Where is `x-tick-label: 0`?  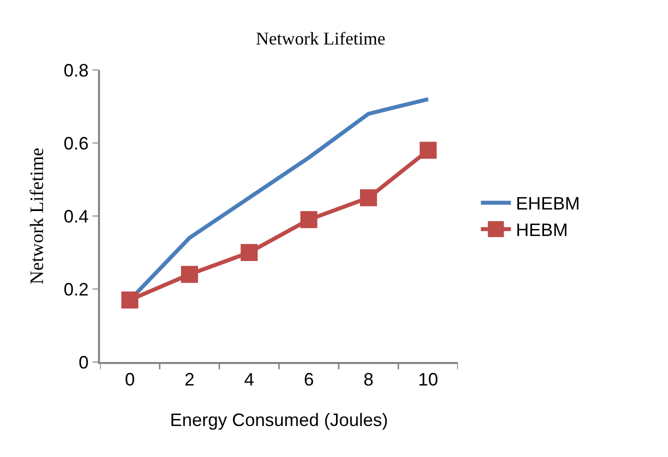 x-tick-label: 0 is located at coordinates (129, 379).